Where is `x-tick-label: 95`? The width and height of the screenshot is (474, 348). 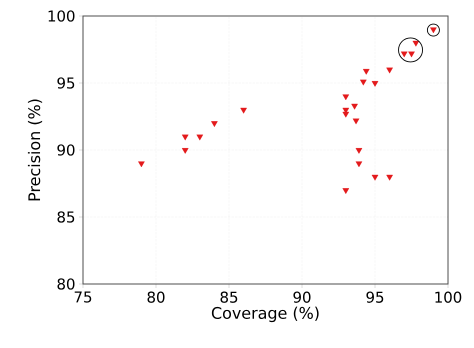 x-tick-label: 95 is located at coordinates (375, 297).